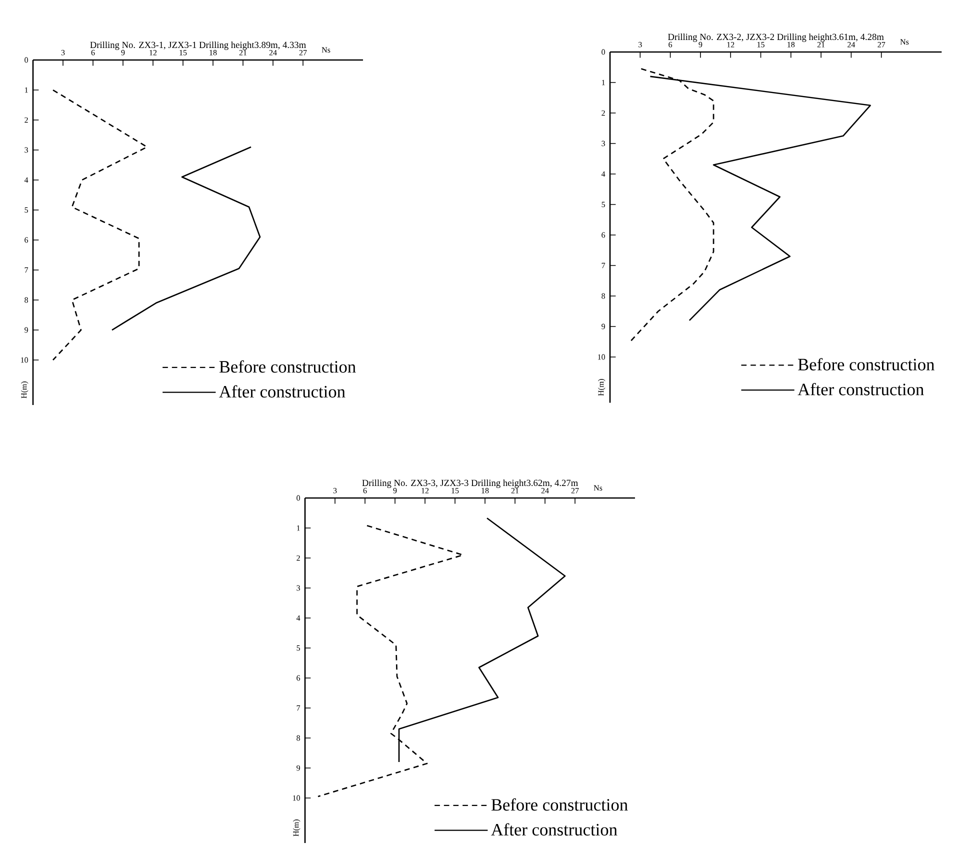 The height and width of the screenshot is (853, 963). Describe the element at coordinates (776, 37) in the screenshot. I see `chart-title: Drilling No. ZX3-2, JZX3-2 Drilling height3.61m, 4.28m` at that location.